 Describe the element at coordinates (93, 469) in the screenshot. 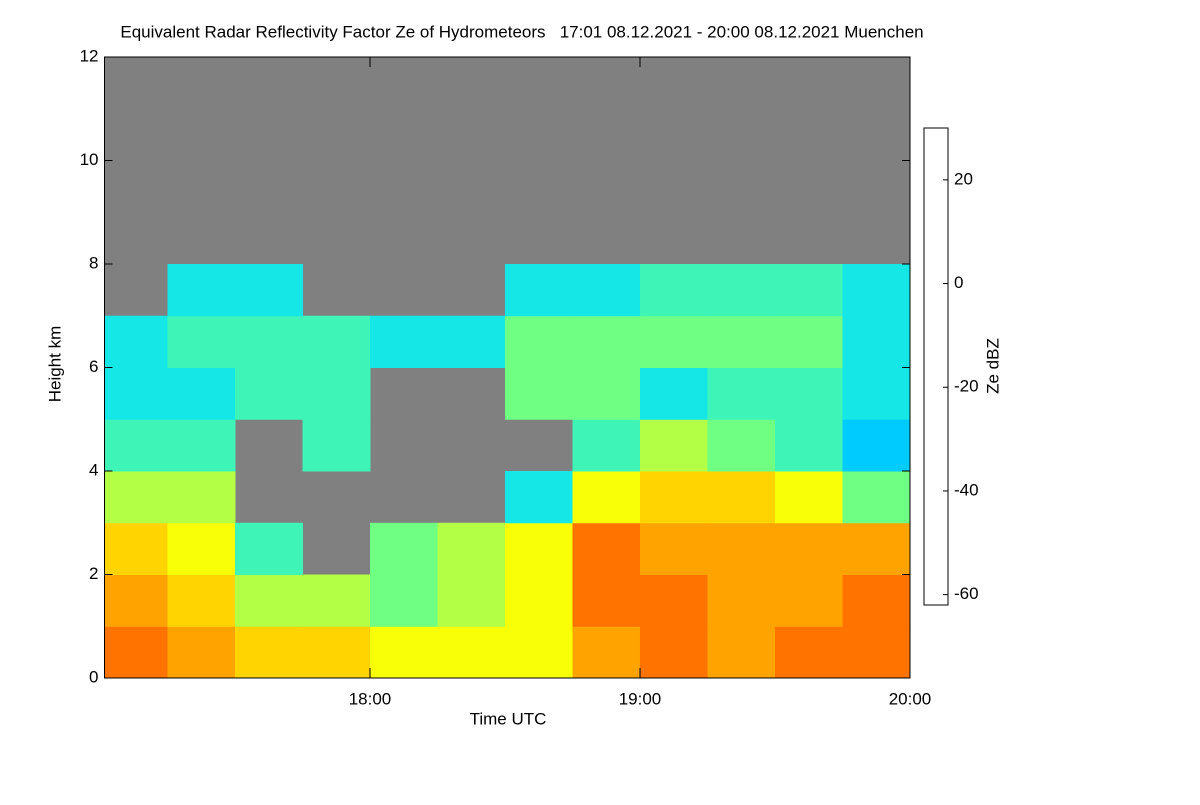

I see `y-tick-label: 4` at that location.